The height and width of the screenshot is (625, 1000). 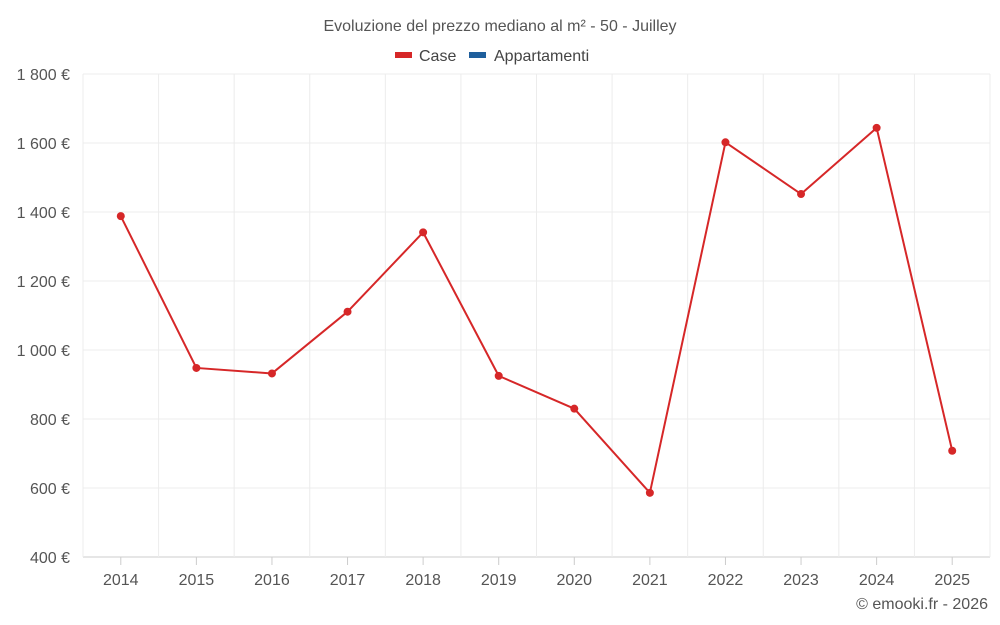 I want to click on data-point-case-2024, so click(x=876, y=127).